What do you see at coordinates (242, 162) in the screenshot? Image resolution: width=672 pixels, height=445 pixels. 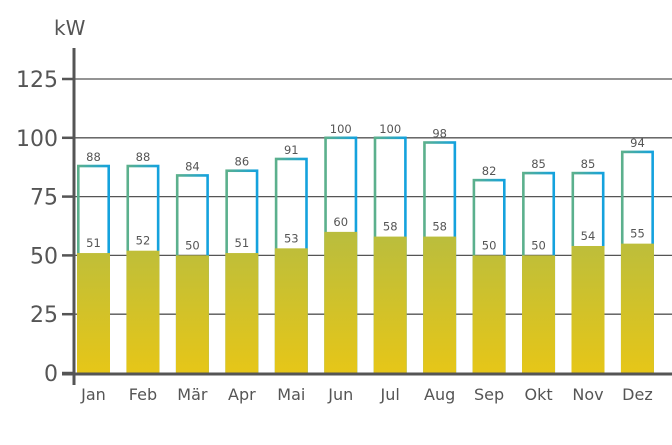 I see `data-label-max: 86` at bounding box center [242, 162].